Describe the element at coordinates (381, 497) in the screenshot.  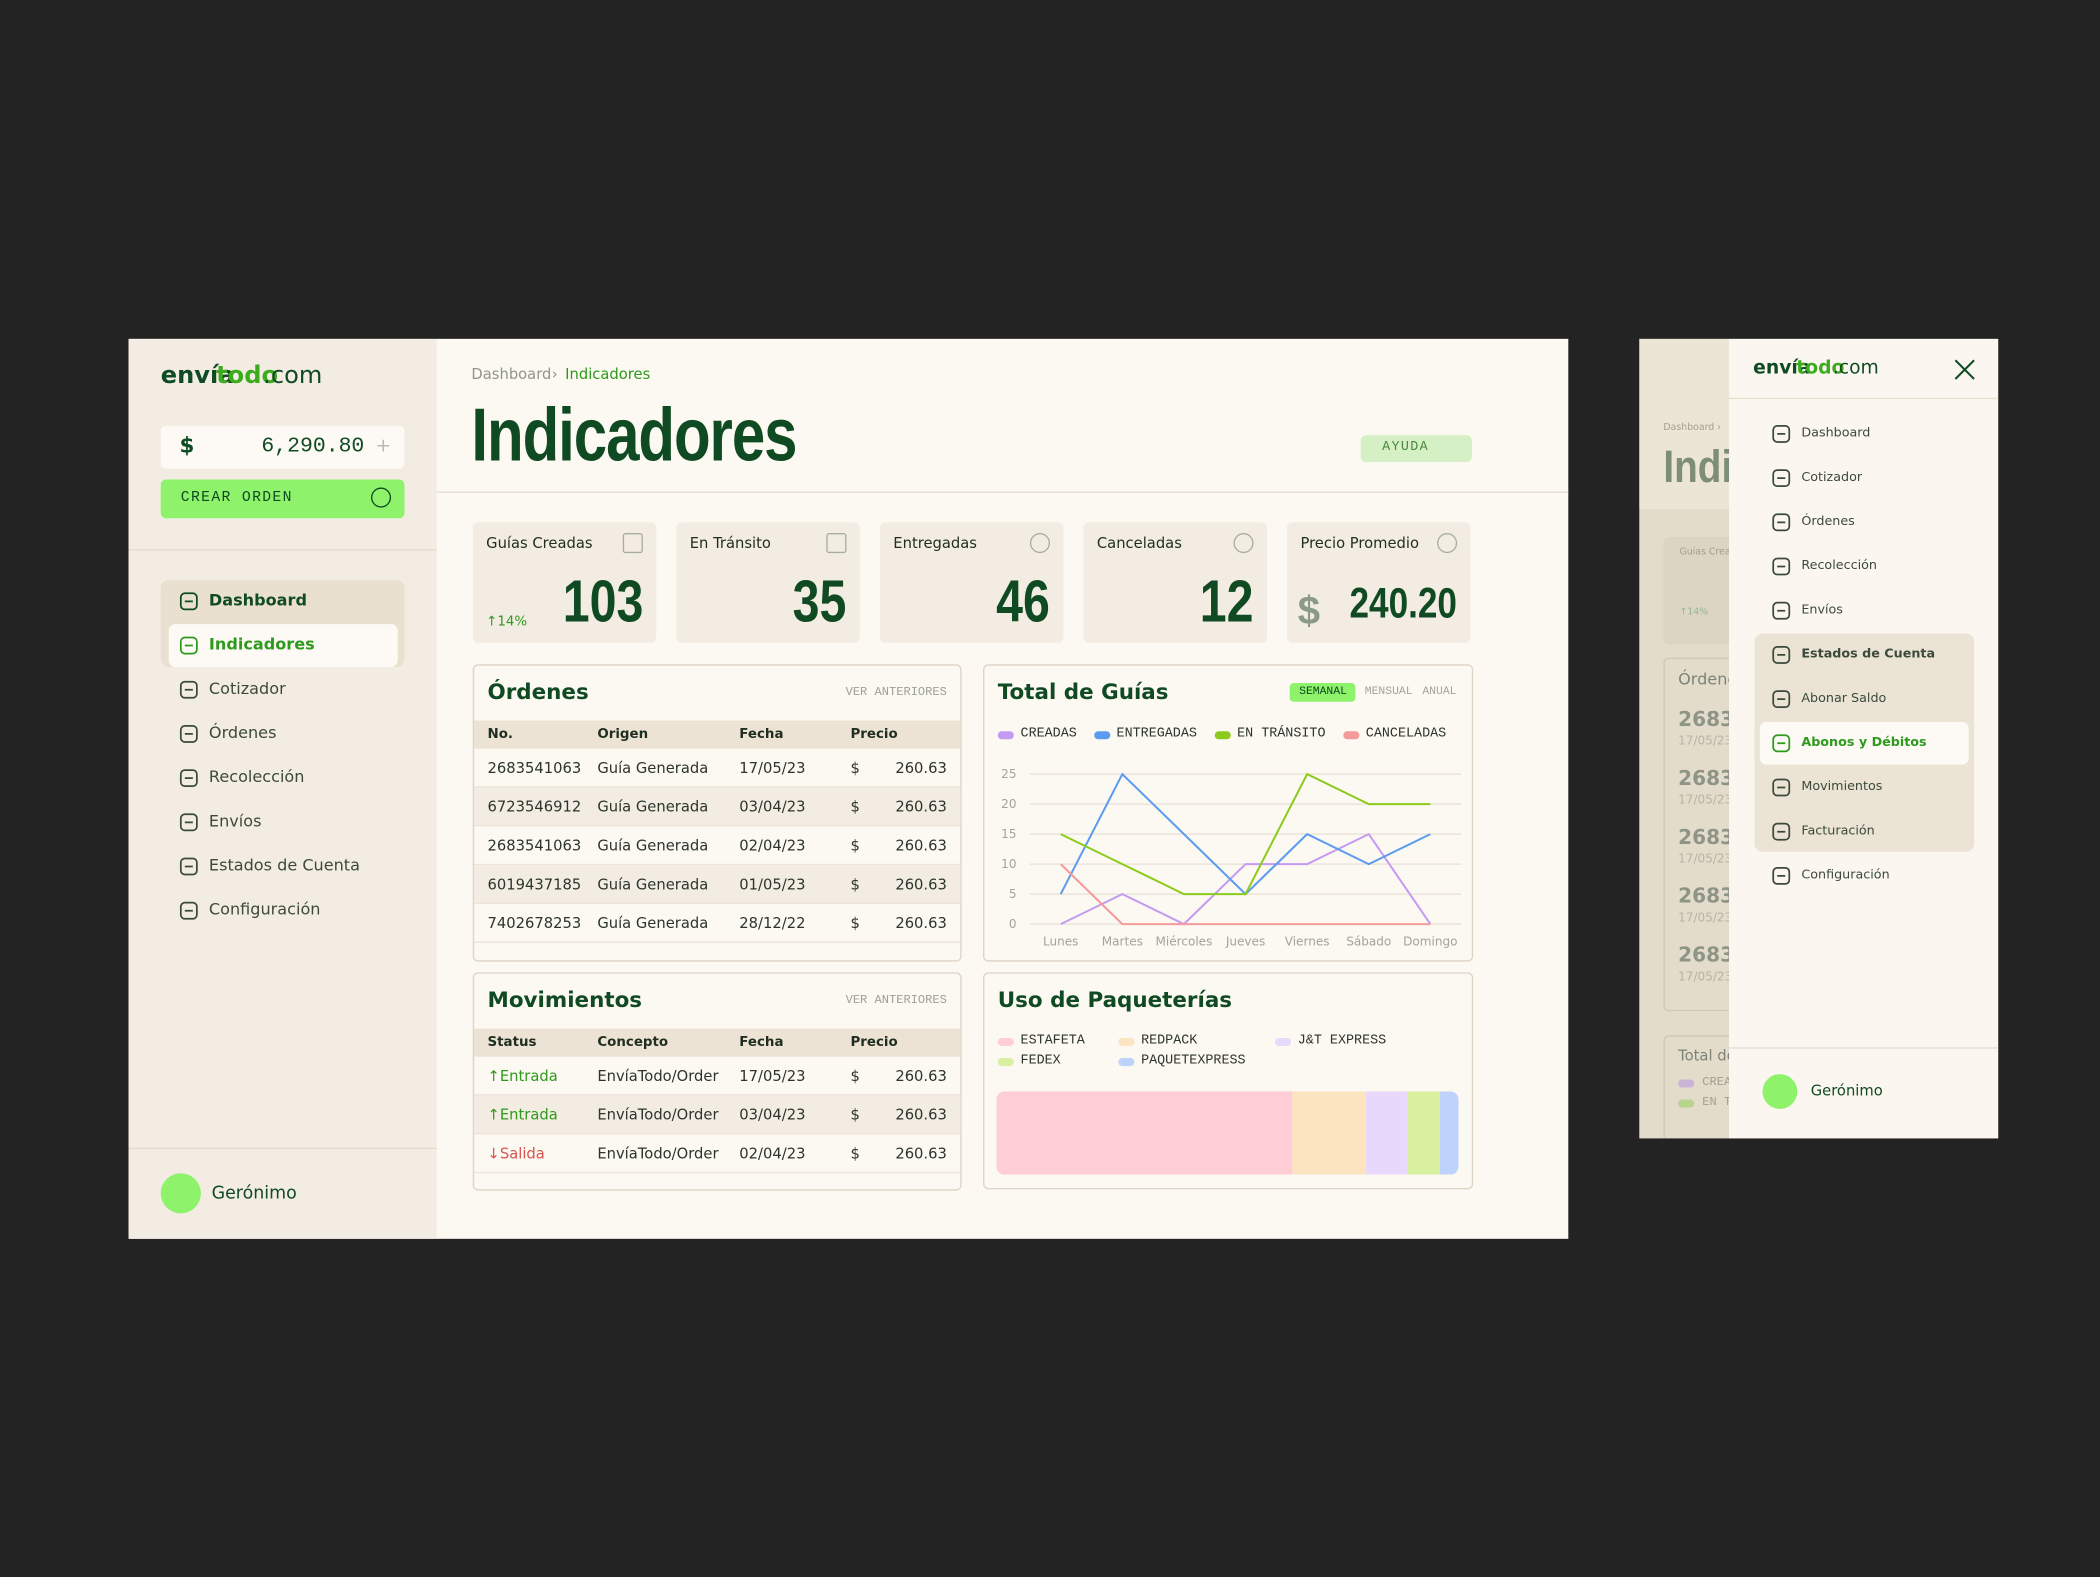
I see `plus-icon` at that location.